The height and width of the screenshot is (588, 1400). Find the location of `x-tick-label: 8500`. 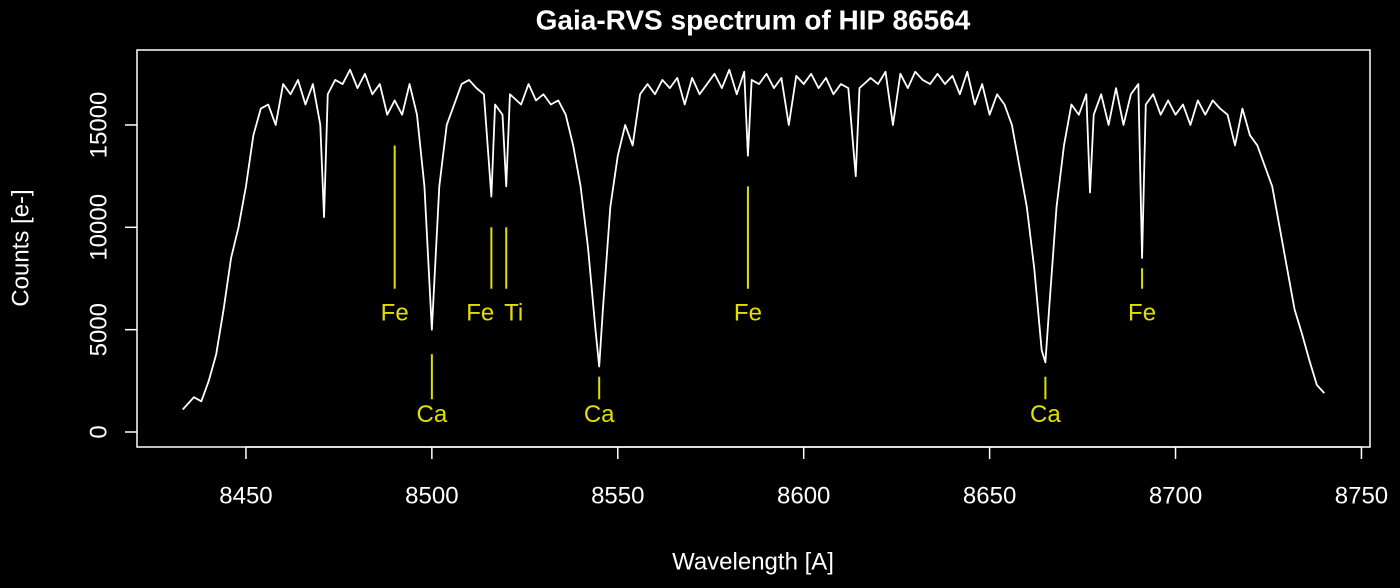

x-tick-label: 8500 is located at coordinates (431, 495).